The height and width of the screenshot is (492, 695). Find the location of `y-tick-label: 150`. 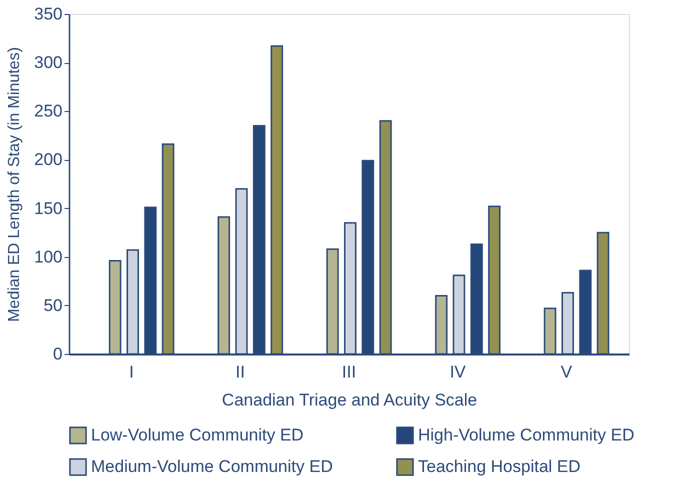

y-tick-label: 150 is located at coordinates (48, 208).